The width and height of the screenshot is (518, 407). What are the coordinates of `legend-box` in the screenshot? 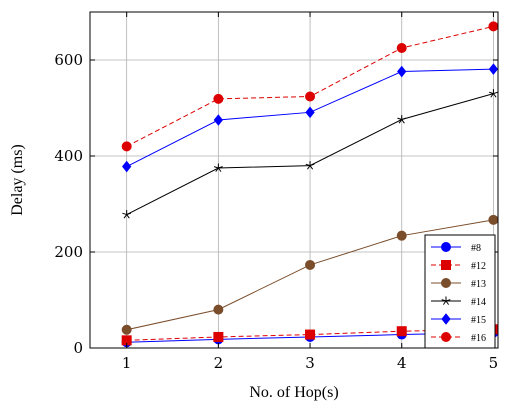 It's located at (460, 291).